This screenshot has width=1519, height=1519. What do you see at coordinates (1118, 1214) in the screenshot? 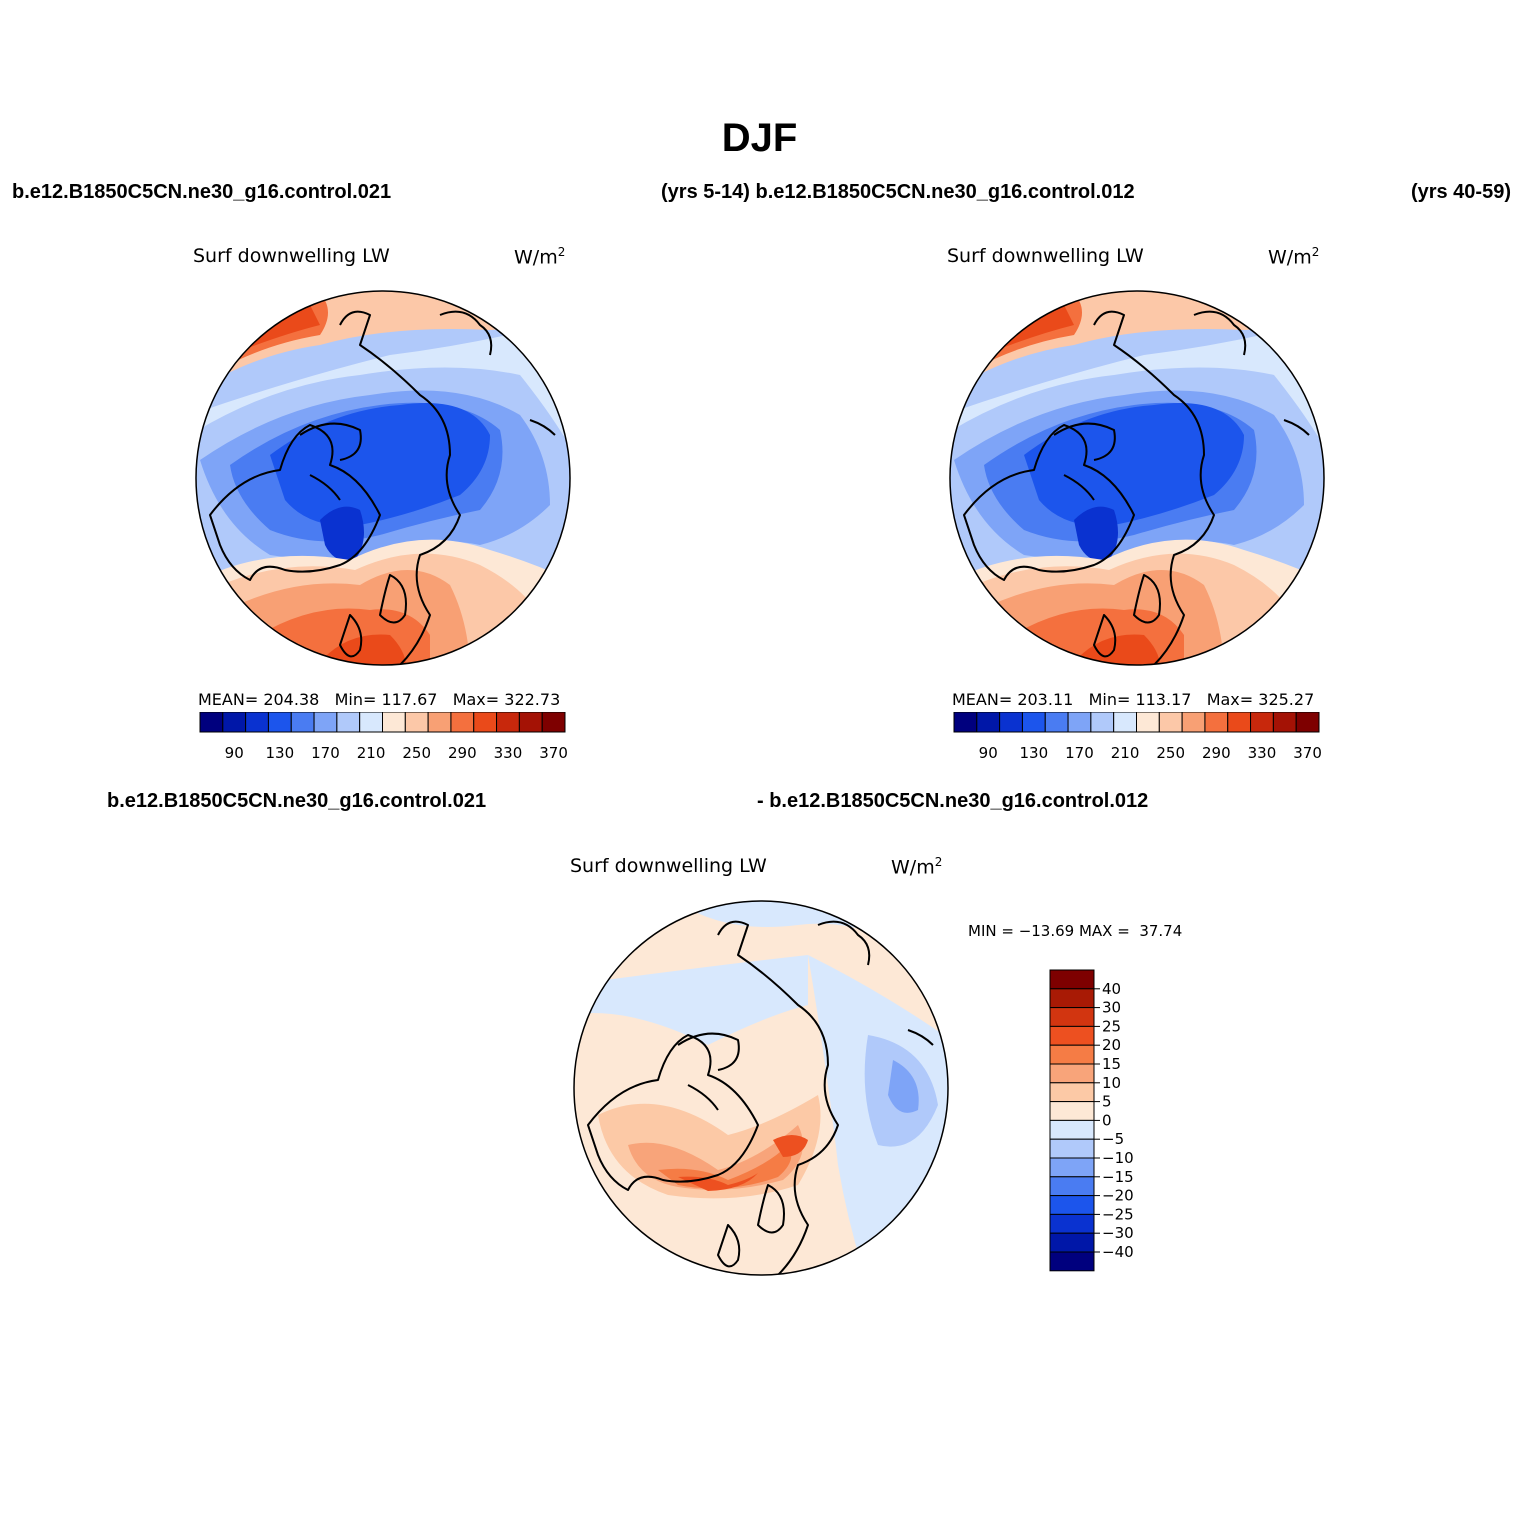
I see `diff-colorbar-tick-label: −25` at bounding box center [1118, 1214].